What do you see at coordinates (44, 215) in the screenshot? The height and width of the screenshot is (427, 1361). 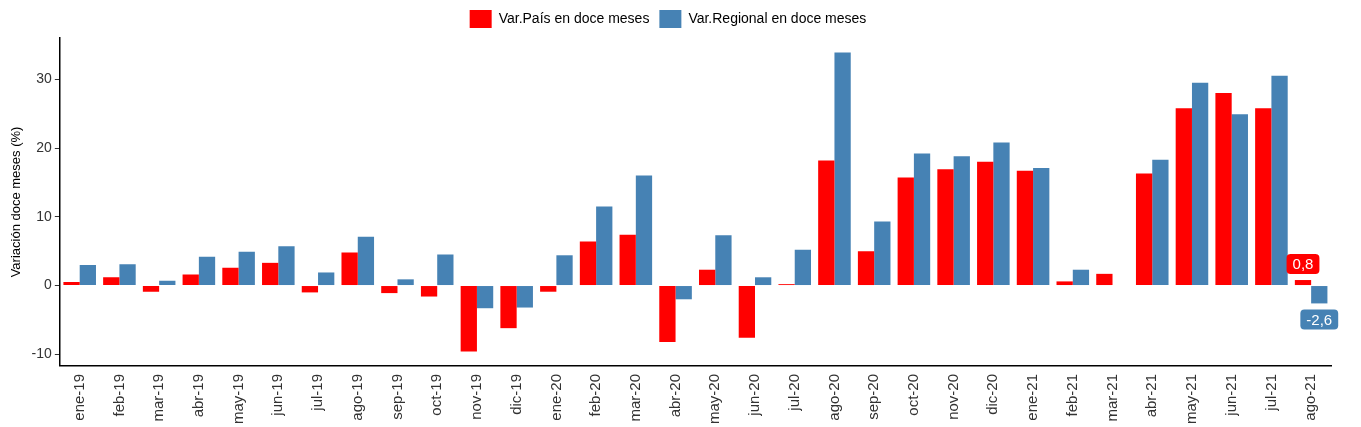 I see `y-tick-label: 10` at bounding box center [44, 215].